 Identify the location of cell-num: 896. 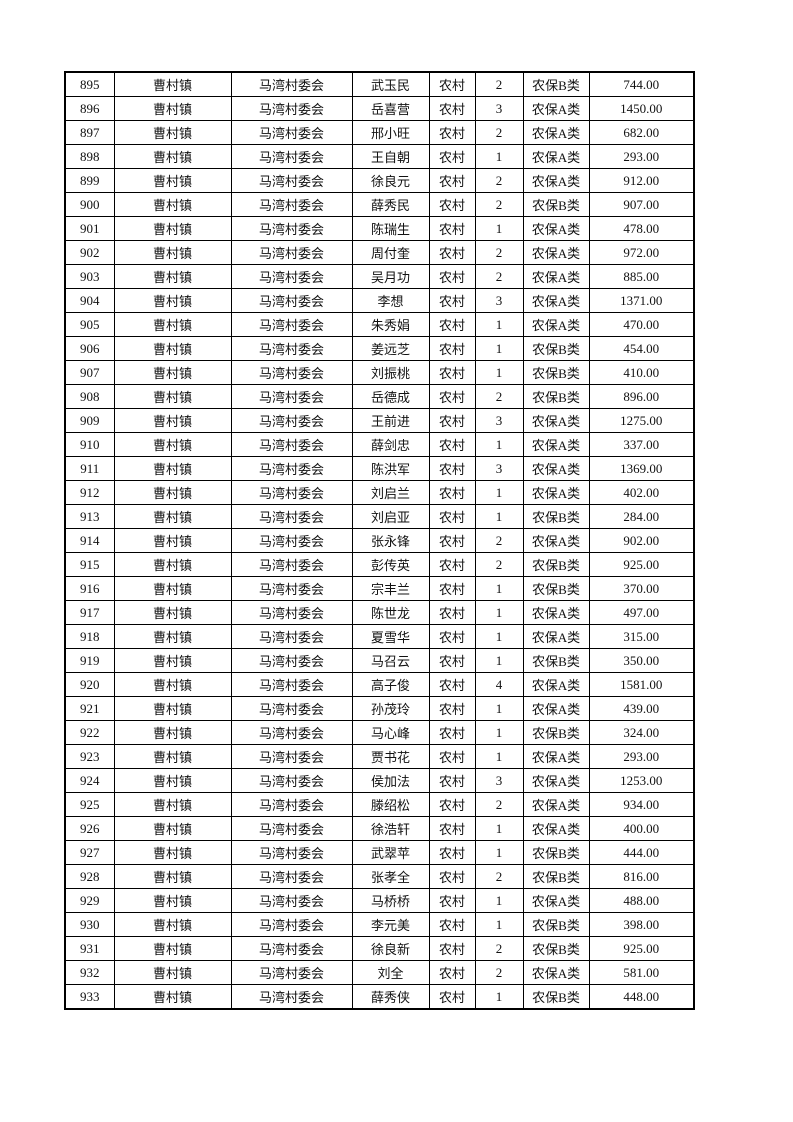
(89, 108).